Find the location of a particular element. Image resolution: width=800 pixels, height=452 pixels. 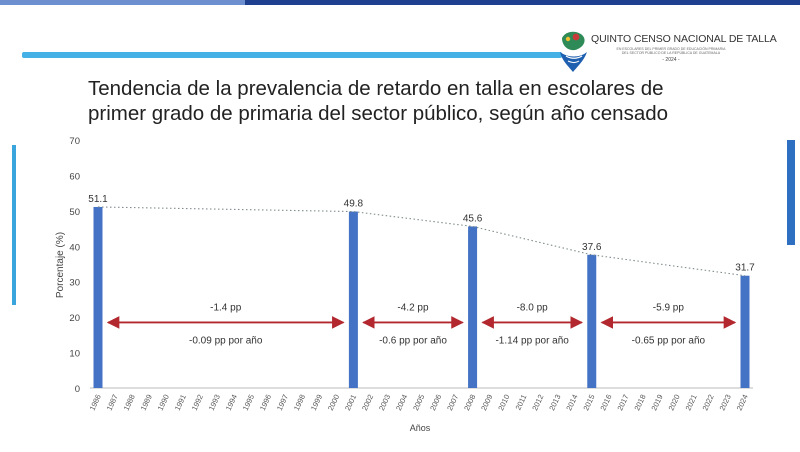

x-tick-label: 2002 is located at coordinates (367, 402).